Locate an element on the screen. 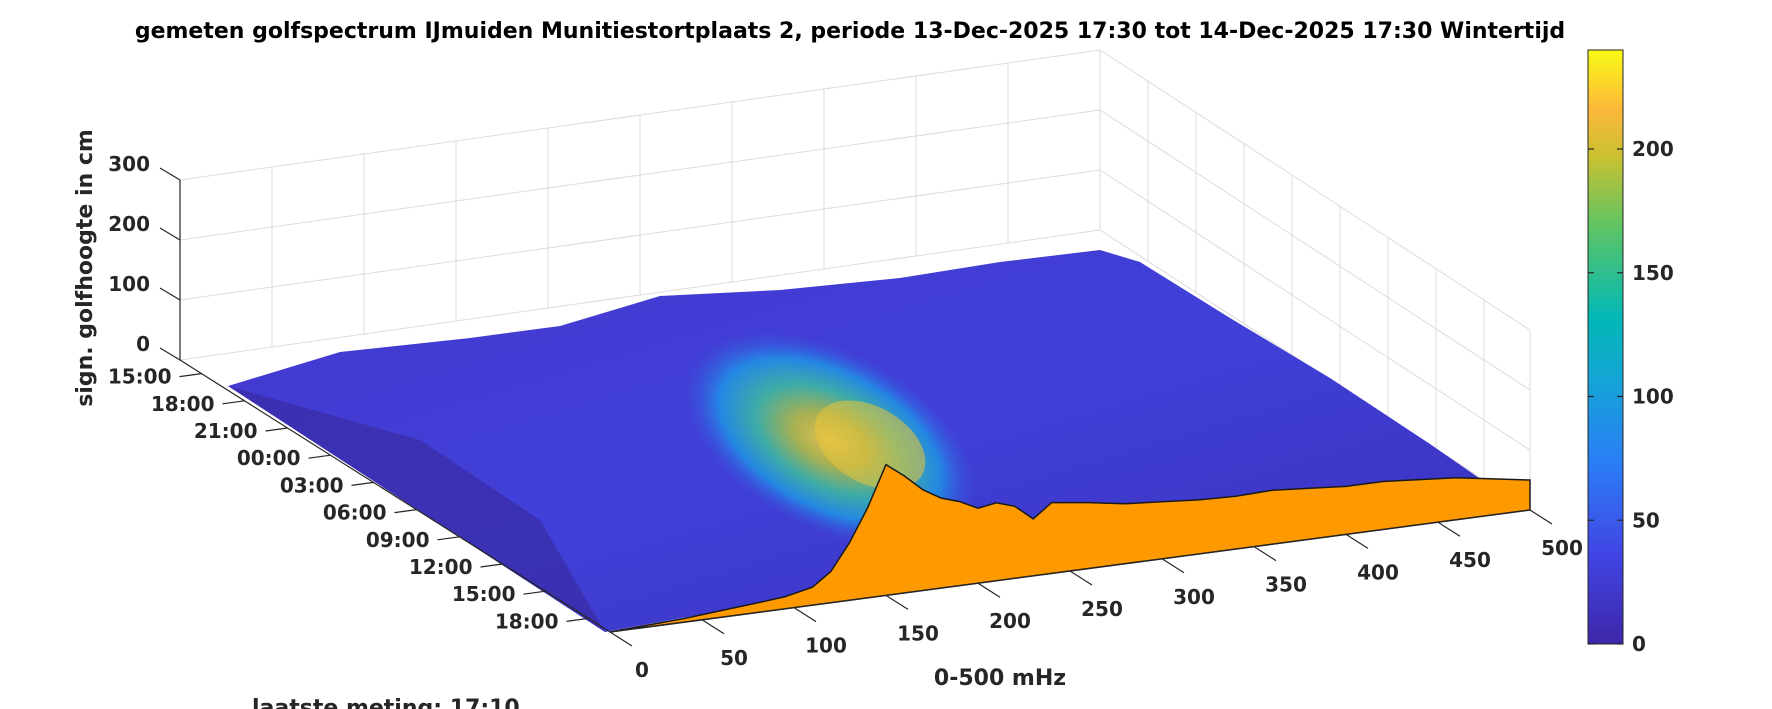 This screenshot has width=1772, height=709. time-tick-label: 03:00 is located at coordinates (312, 485).